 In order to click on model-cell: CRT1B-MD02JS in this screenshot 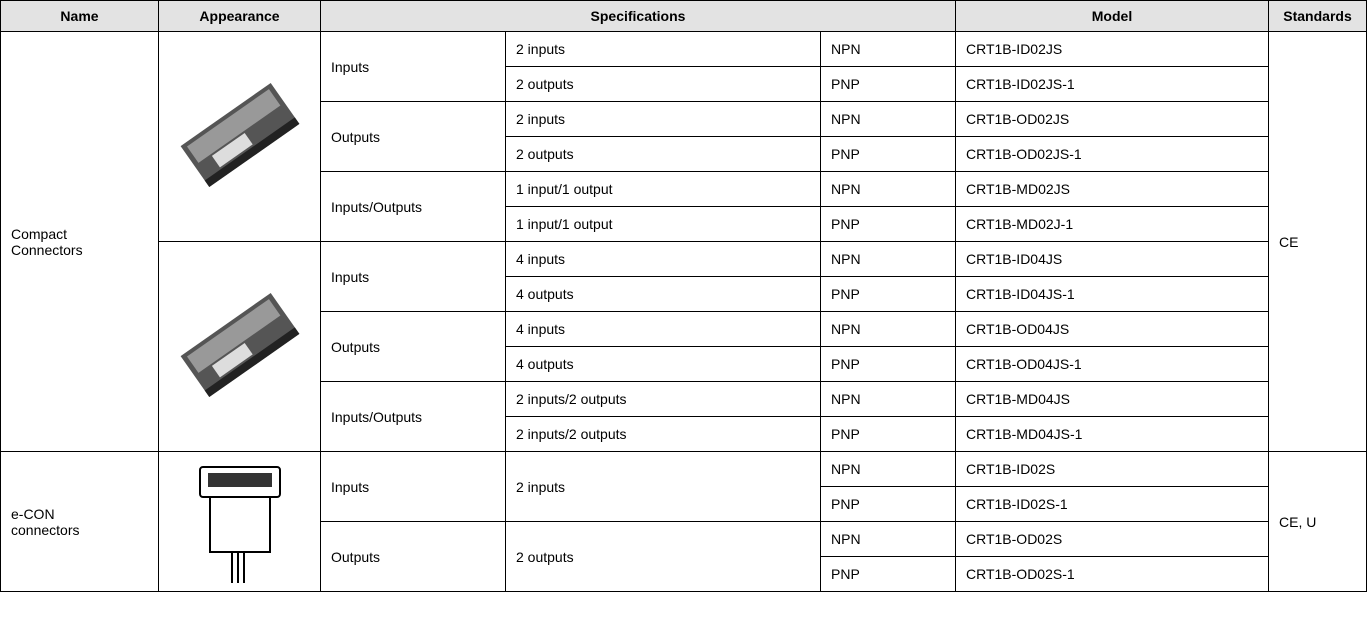, I will do `click(1112, 189)`.